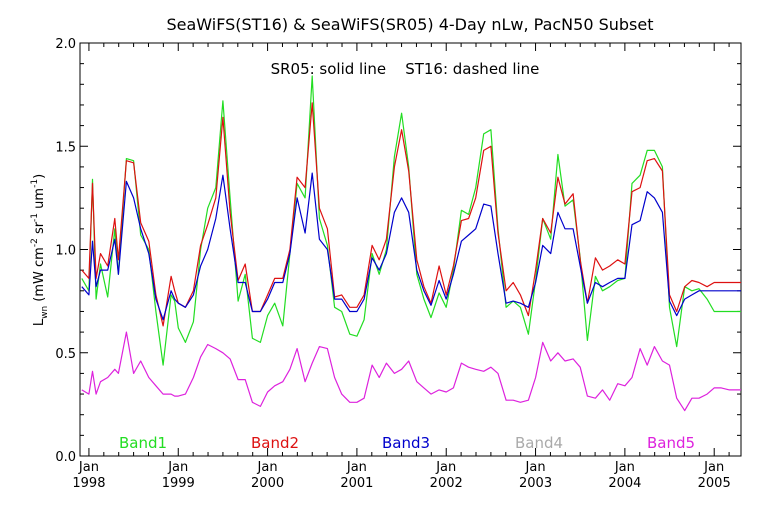 This screenshot has width=768, height=512. Describe the element at coordinates (411, 371) in the screenshot. I see `series-line-band5` at that location.